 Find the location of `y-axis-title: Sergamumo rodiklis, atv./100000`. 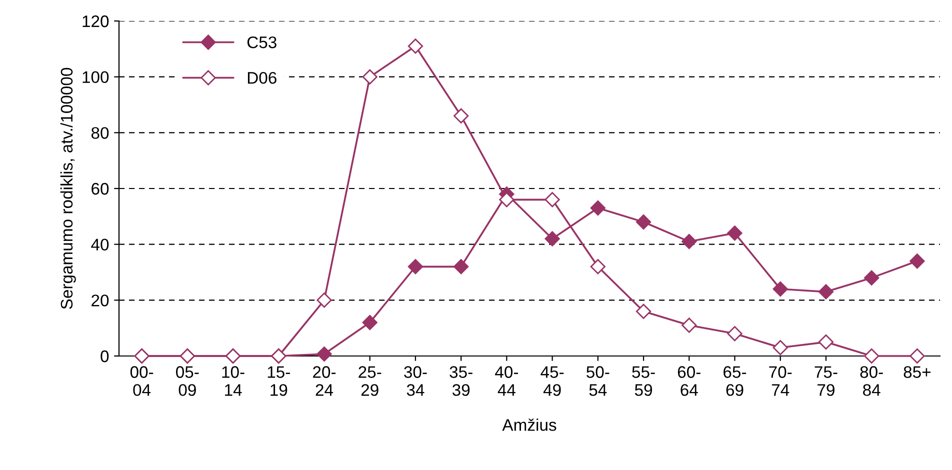

y-axis-title: Sergamumo rodiklis, atv./100000 is located at coordinates (68, 188).